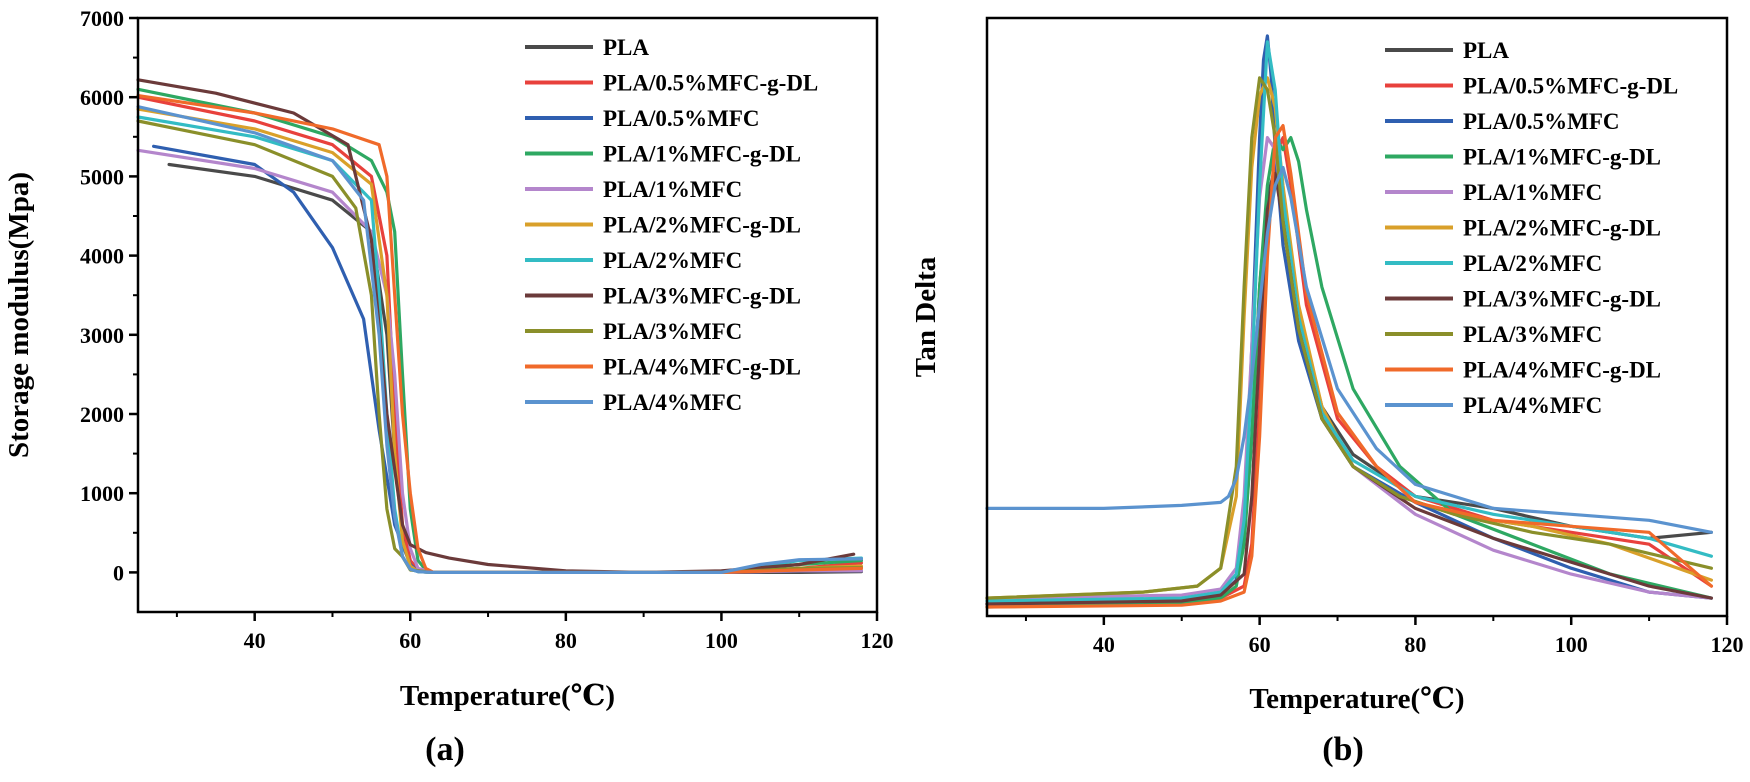 The width and height of the screenshot is (1750, 782). Describe the element at coordinates (102, 176) in the screenshot. I see `y-tick-label: 5000` at that location.